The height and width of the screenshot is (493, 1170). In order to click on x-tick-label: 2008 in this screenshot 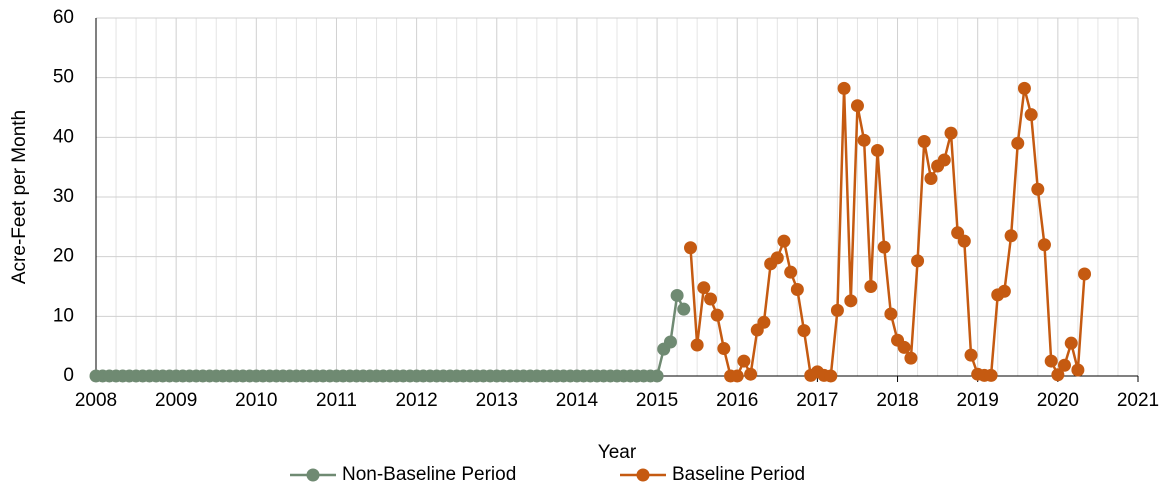, I will do `click(96, 400)`.